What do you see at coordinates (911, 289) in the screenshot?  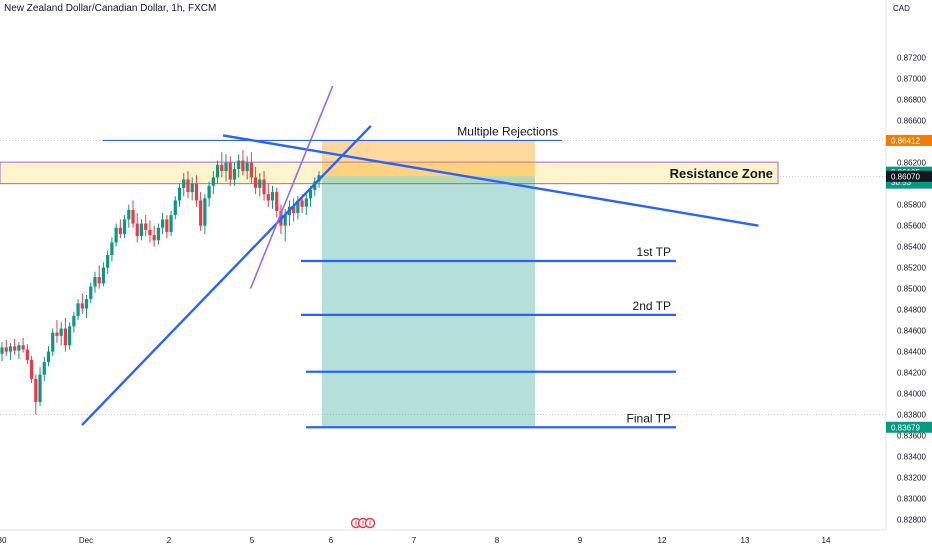 I see `price-tick-label: 0.85000` at bounding box center [911, 289].